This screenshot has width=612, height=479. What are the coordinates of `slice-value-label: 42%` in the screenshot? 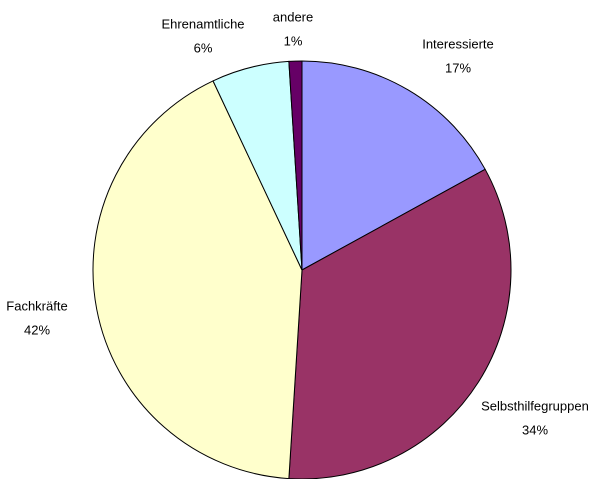 It's located at (37, 329).